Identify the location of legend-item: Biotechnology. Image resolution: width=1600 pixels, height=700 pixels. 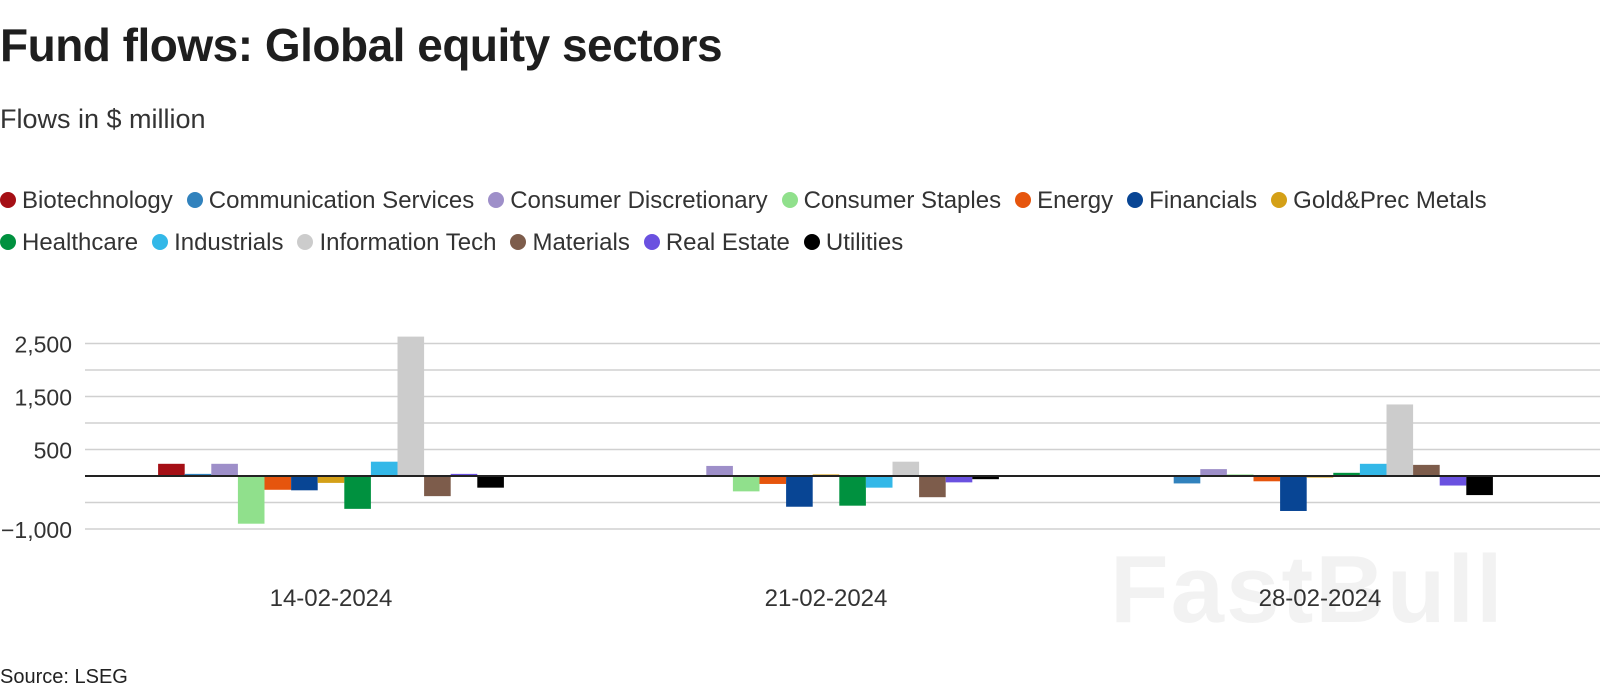
(86, 200).